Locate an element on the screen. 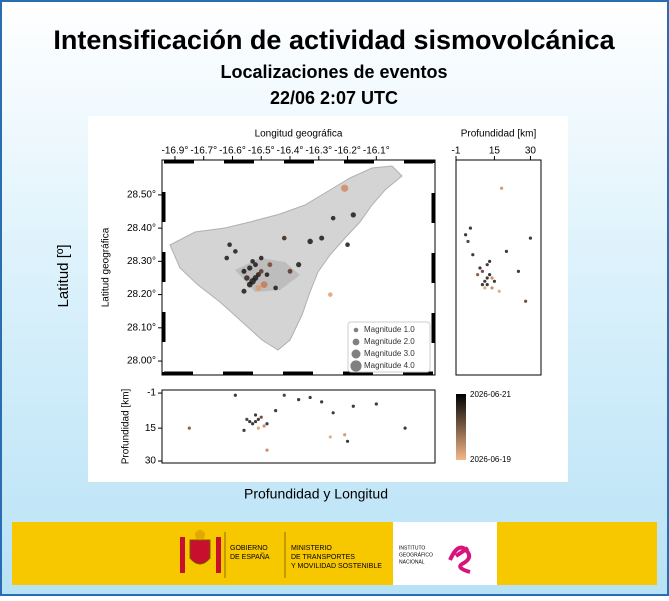  ign: NACIONAL is located at coordinates (412, 562).